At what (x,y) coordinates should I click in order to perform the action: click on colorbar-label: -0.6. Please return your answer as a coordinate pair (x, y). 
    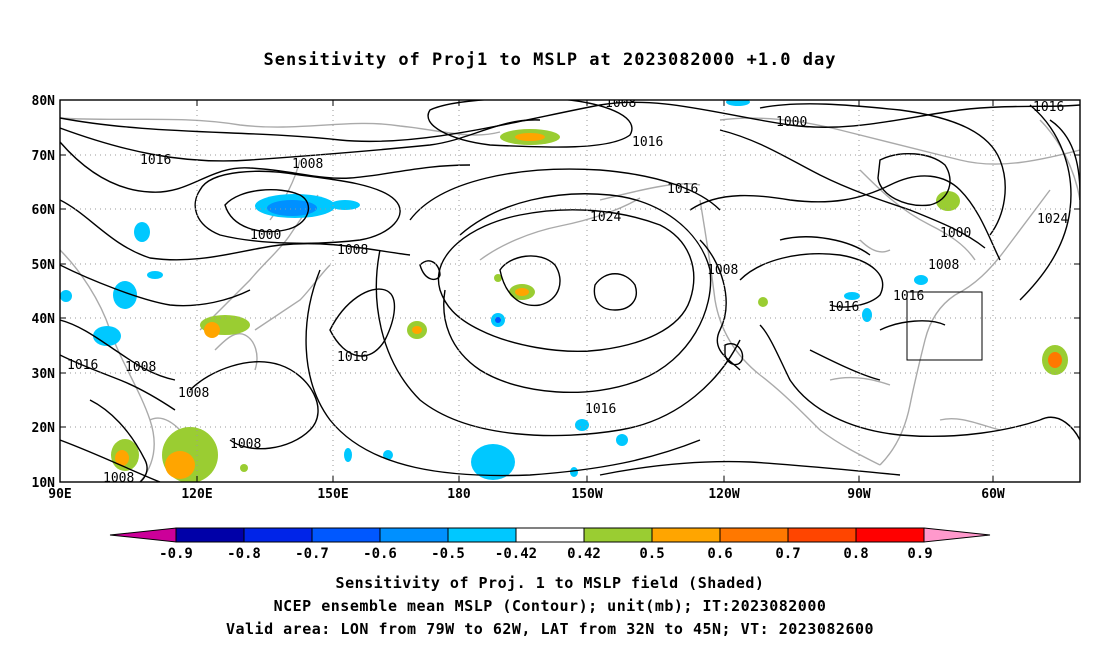
    Looking at the image, I should click on (380, 554).